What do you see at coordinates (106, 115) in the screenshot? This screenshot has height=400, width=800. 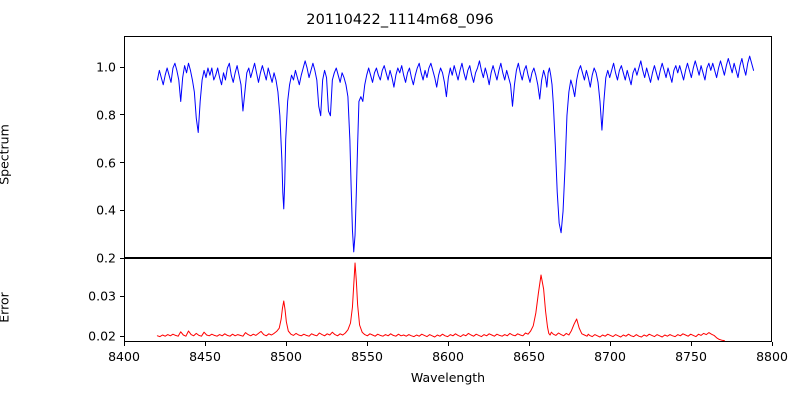 I see `y-tick-label: 0.8` at bounding box center [106, 115].